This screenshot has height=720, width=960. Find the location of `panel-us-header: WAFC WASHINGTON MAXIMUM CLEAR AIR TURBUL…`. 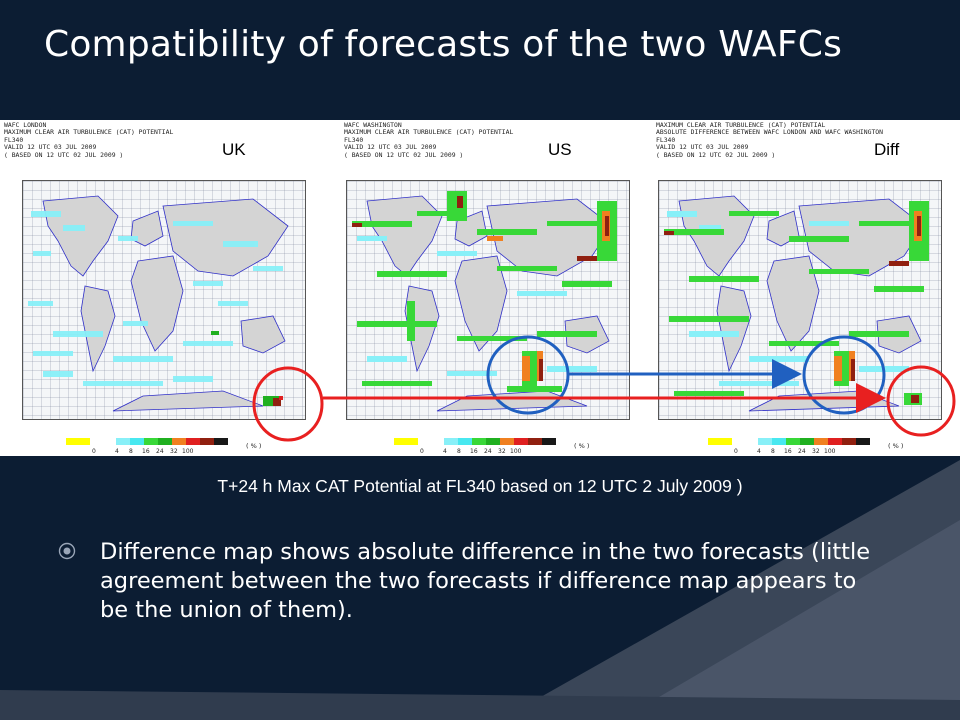

panel-us-header: WAFC WASHINGTON MAXIMUM CLEAR AIR TURBUL… is located at coordinates (429, 140).